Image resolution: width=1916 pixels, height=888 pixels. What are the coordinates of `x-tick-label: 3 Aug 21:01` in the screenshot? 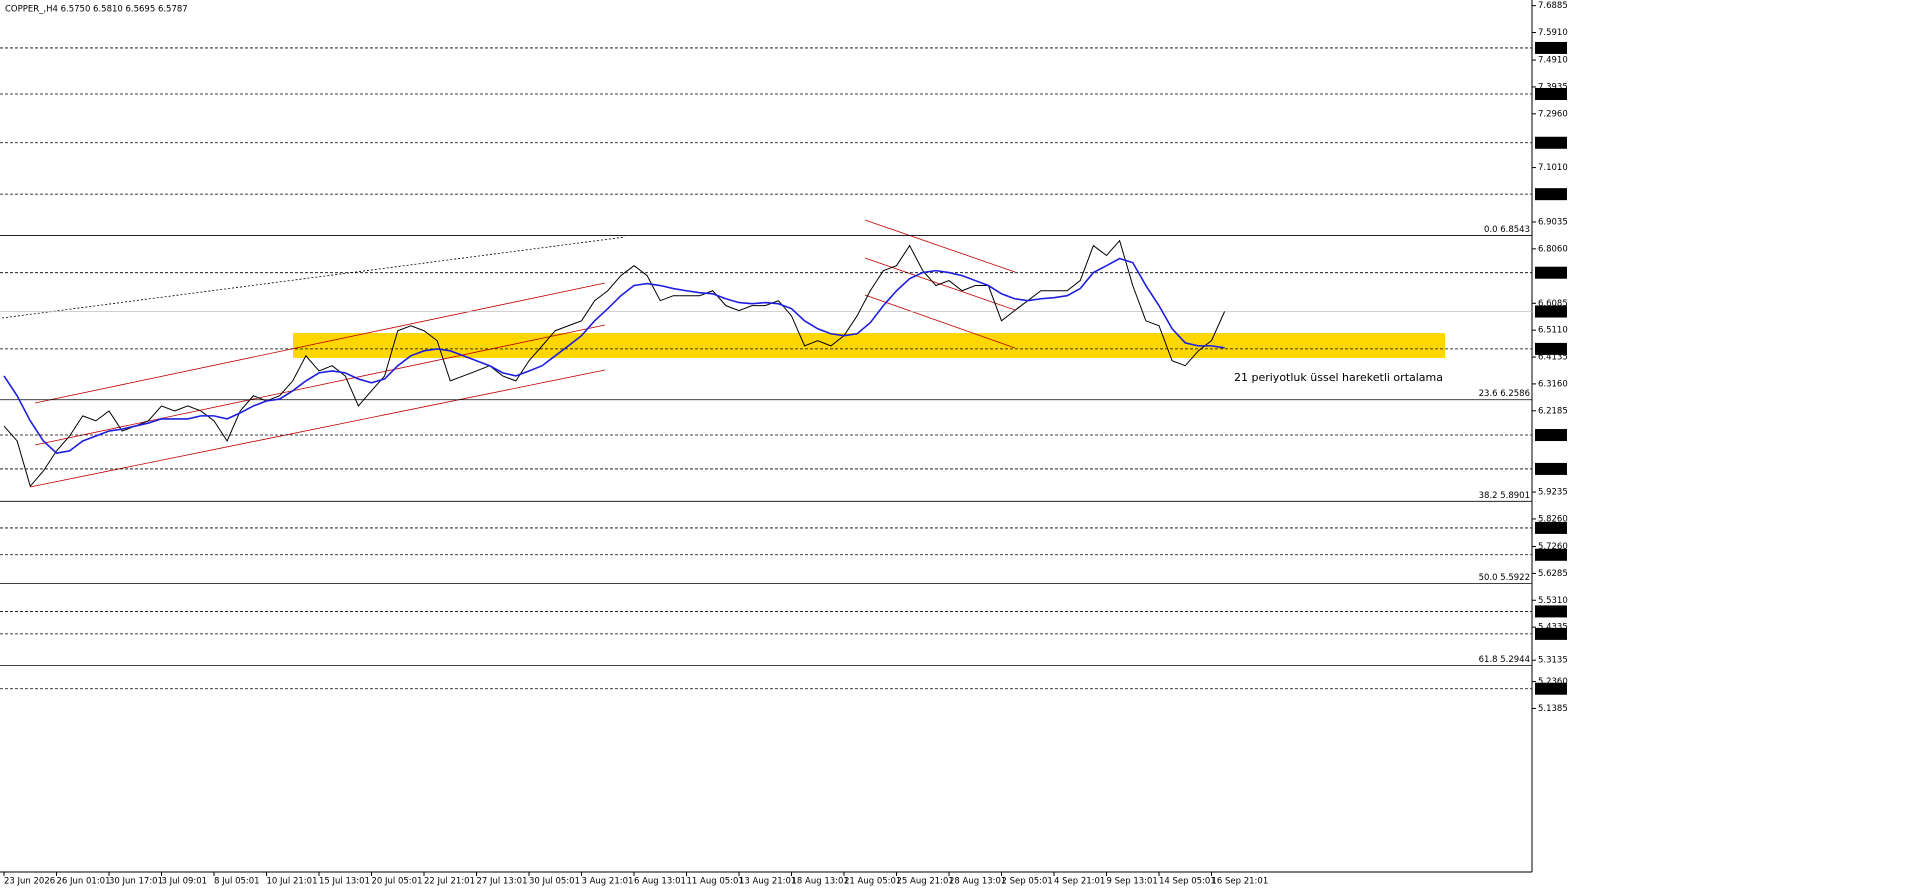 It's located at (608, 882).